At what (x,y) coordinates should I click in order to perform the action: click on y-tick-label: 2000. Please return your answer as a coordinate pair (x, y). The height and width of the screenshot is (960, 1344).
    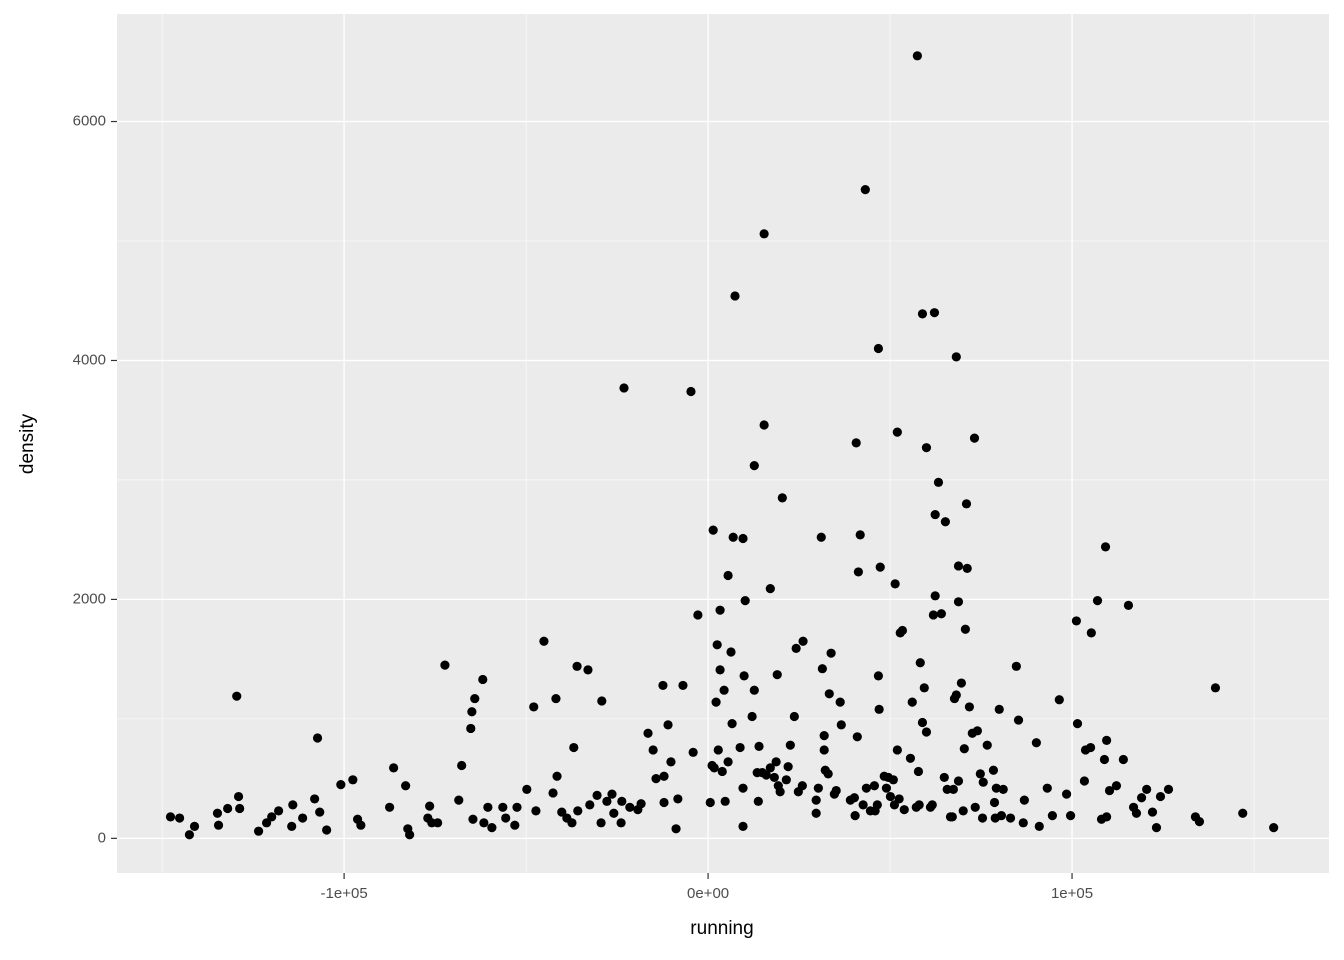
    Looking at the image, I should click on (89, 598).